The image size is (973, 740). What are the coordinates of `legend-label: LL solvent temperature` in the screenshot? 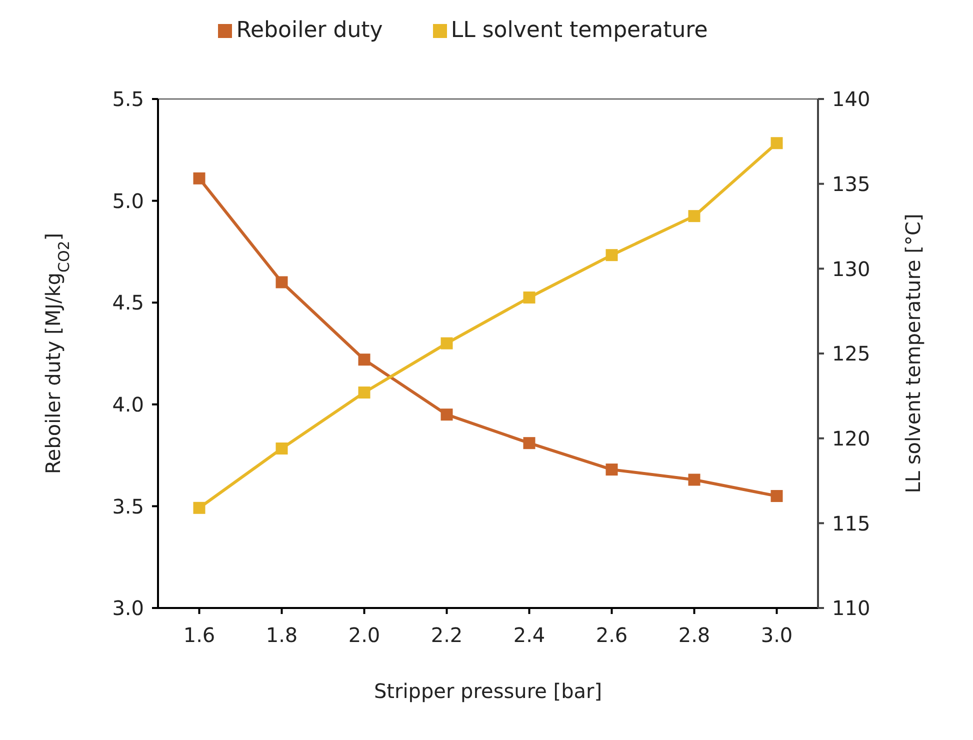 It's located at (579, 30).